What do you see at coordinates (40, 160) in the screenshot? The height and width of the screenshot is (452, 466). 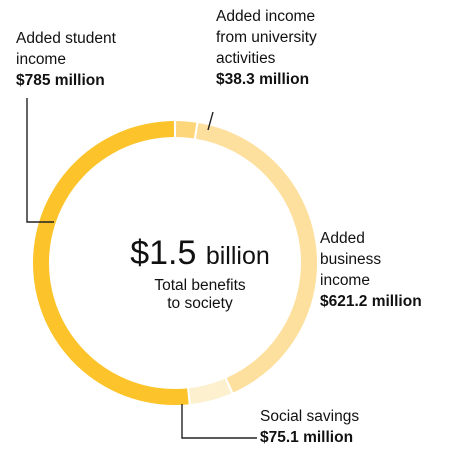 I see `leader-line-student` at bounding box center [40, 160].